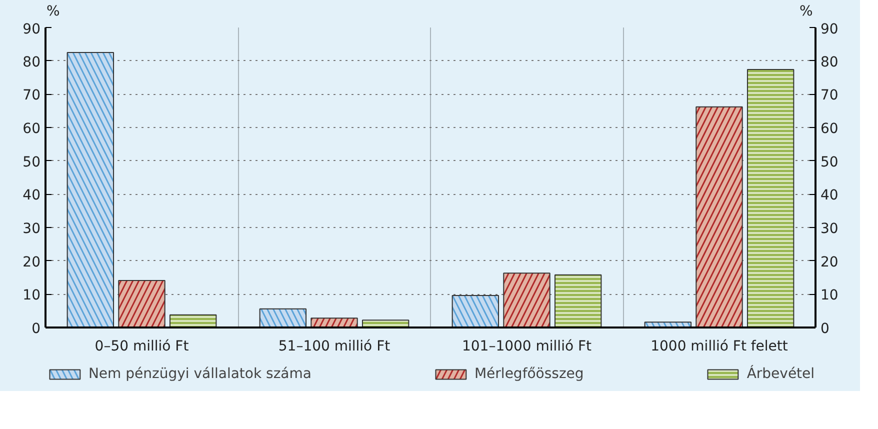 This screenshot has height=429, width=878. What do you see at coordinates (200, 374) in the screenshot?
I see `legend-label: Nem pénzügyi vállalatok száma` at bounding box center [200, 374].